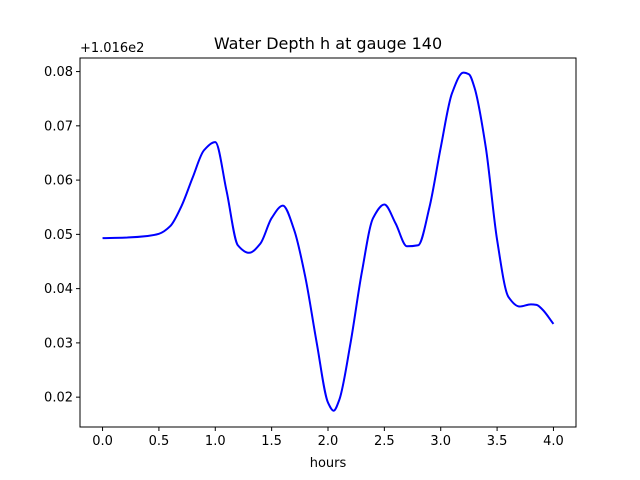  Describe the element at coordinates (384, 441) in the screenshot. I see `x-tick-label: 2.5` at that location.